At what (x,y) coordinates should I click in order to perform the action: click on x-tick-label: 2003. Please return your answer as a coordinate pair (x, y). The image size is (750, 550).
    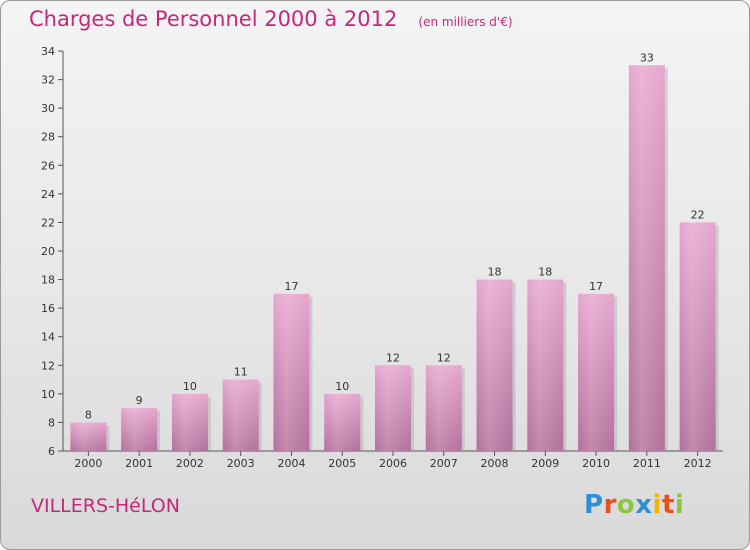
    Looking at the image, I should click on (241, 463).